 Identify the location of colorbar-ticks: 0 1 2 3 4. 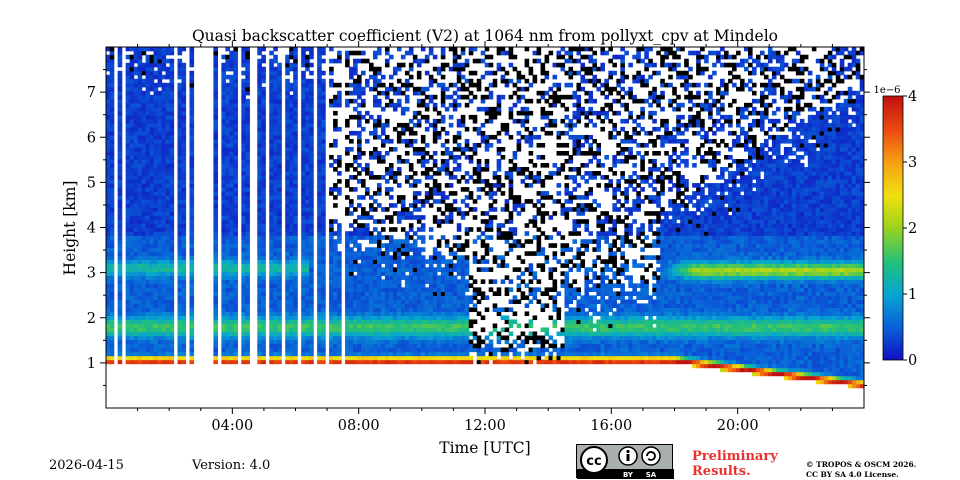
(910, 229).